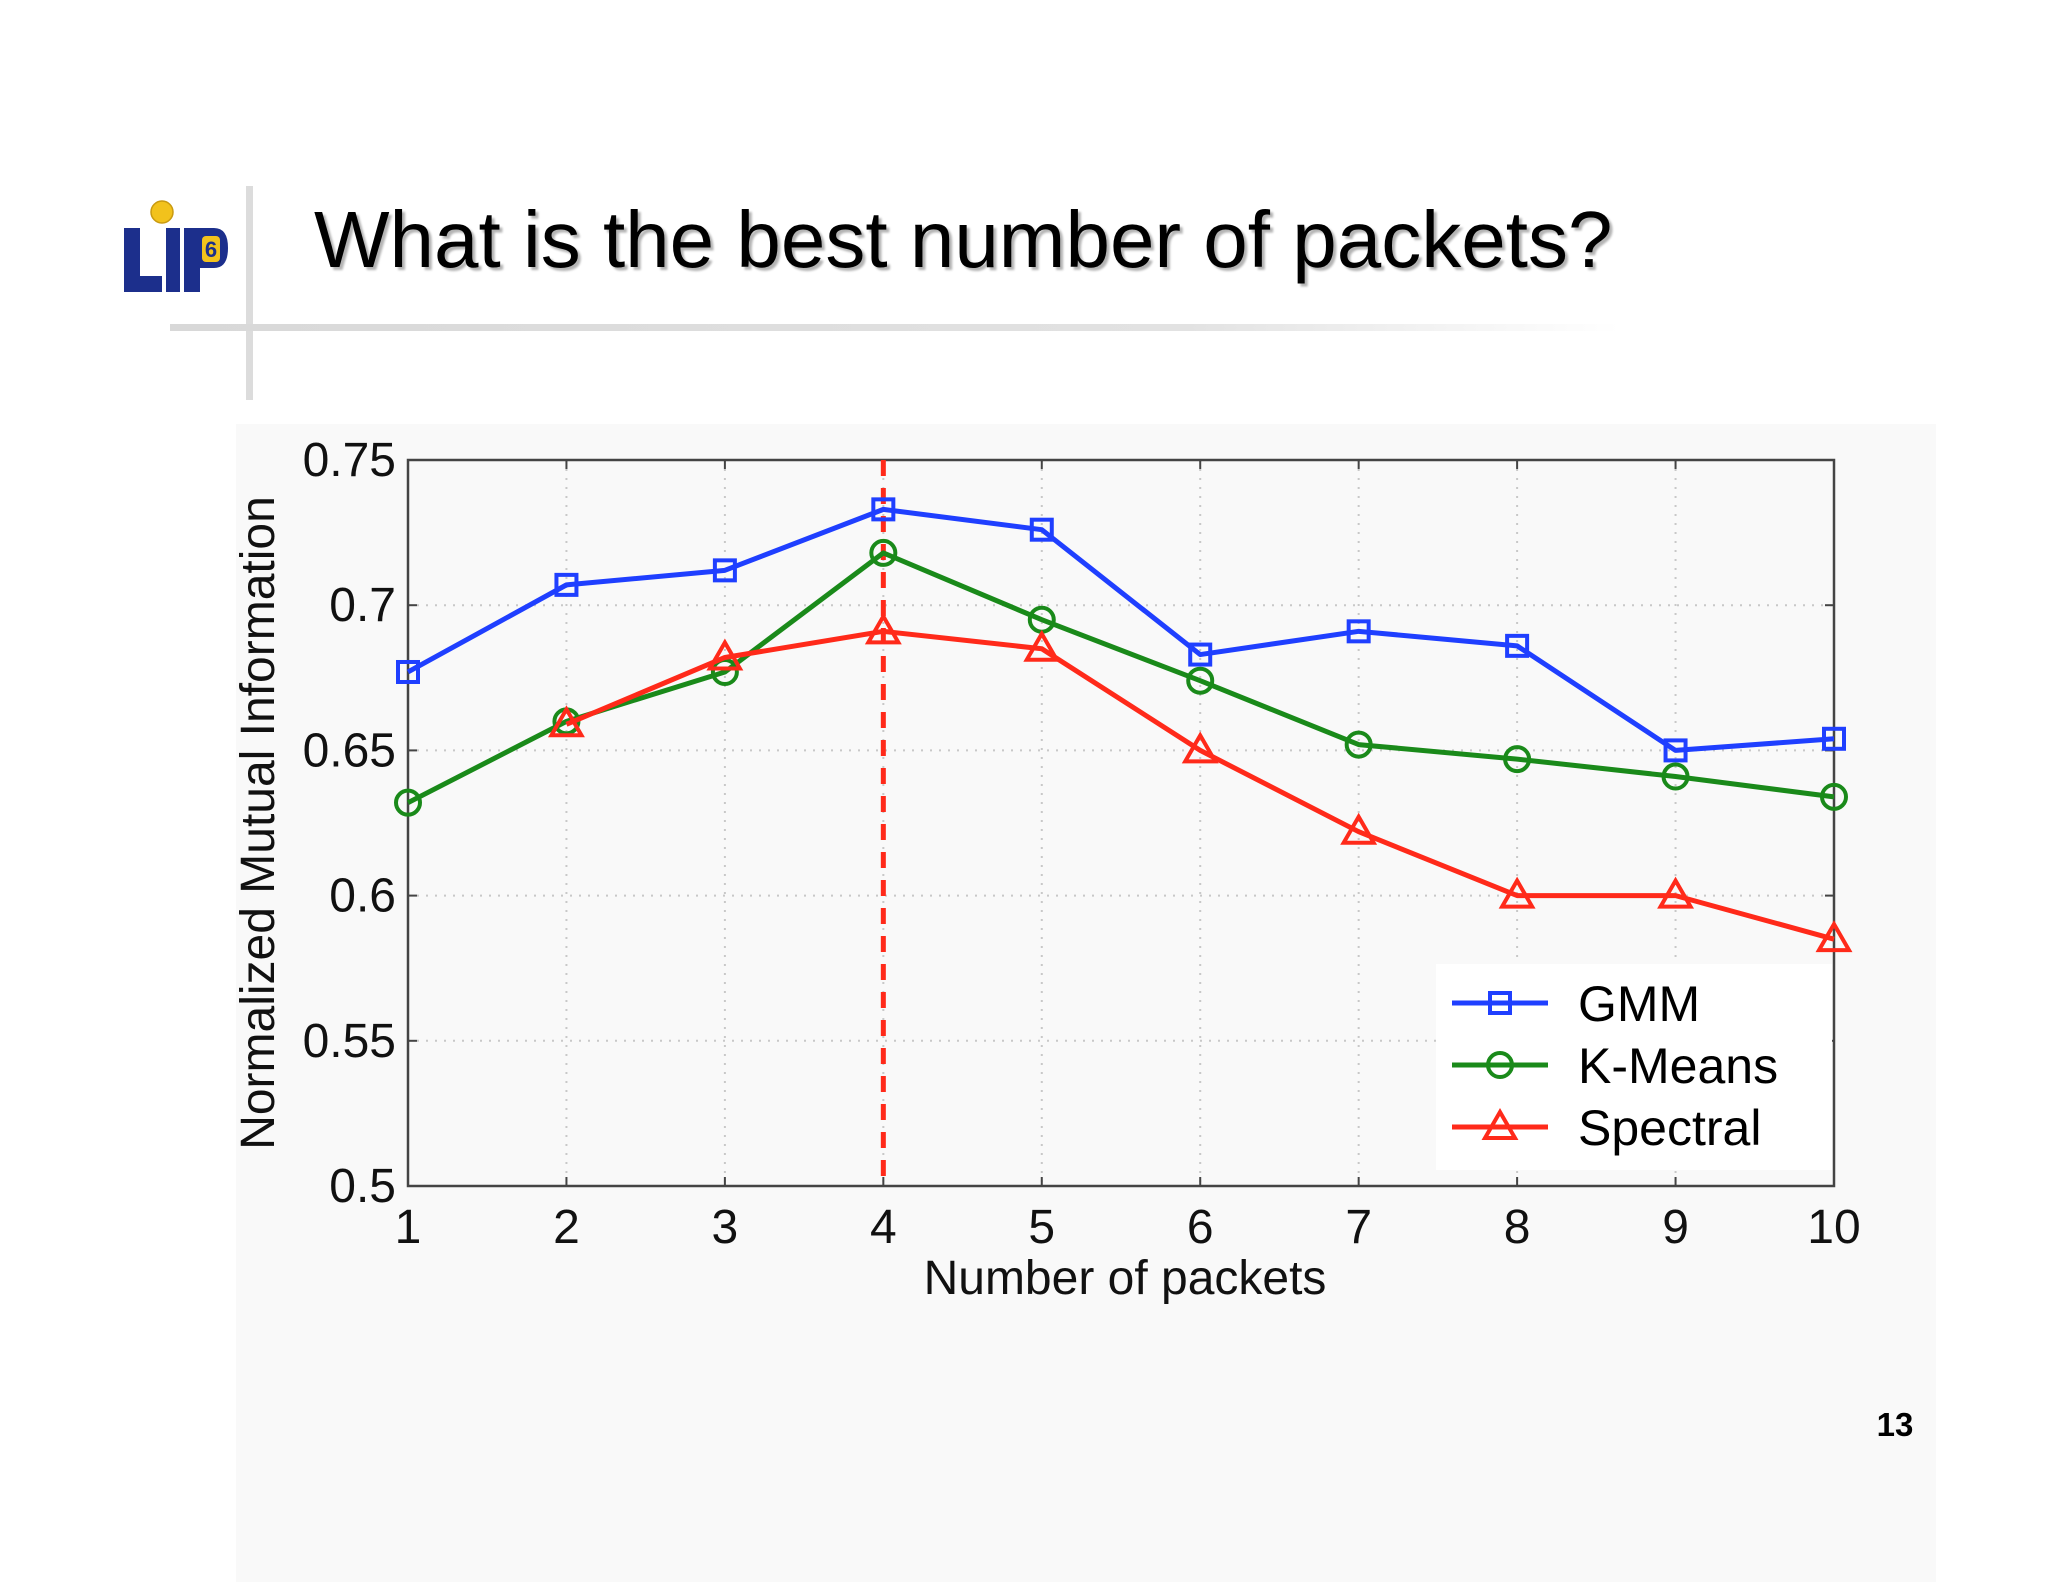 The image size is (2048, 1582). Describe the element at coordinates (362, 605) in the screenshot. I see `y-tick-label: 0.7` at that location.